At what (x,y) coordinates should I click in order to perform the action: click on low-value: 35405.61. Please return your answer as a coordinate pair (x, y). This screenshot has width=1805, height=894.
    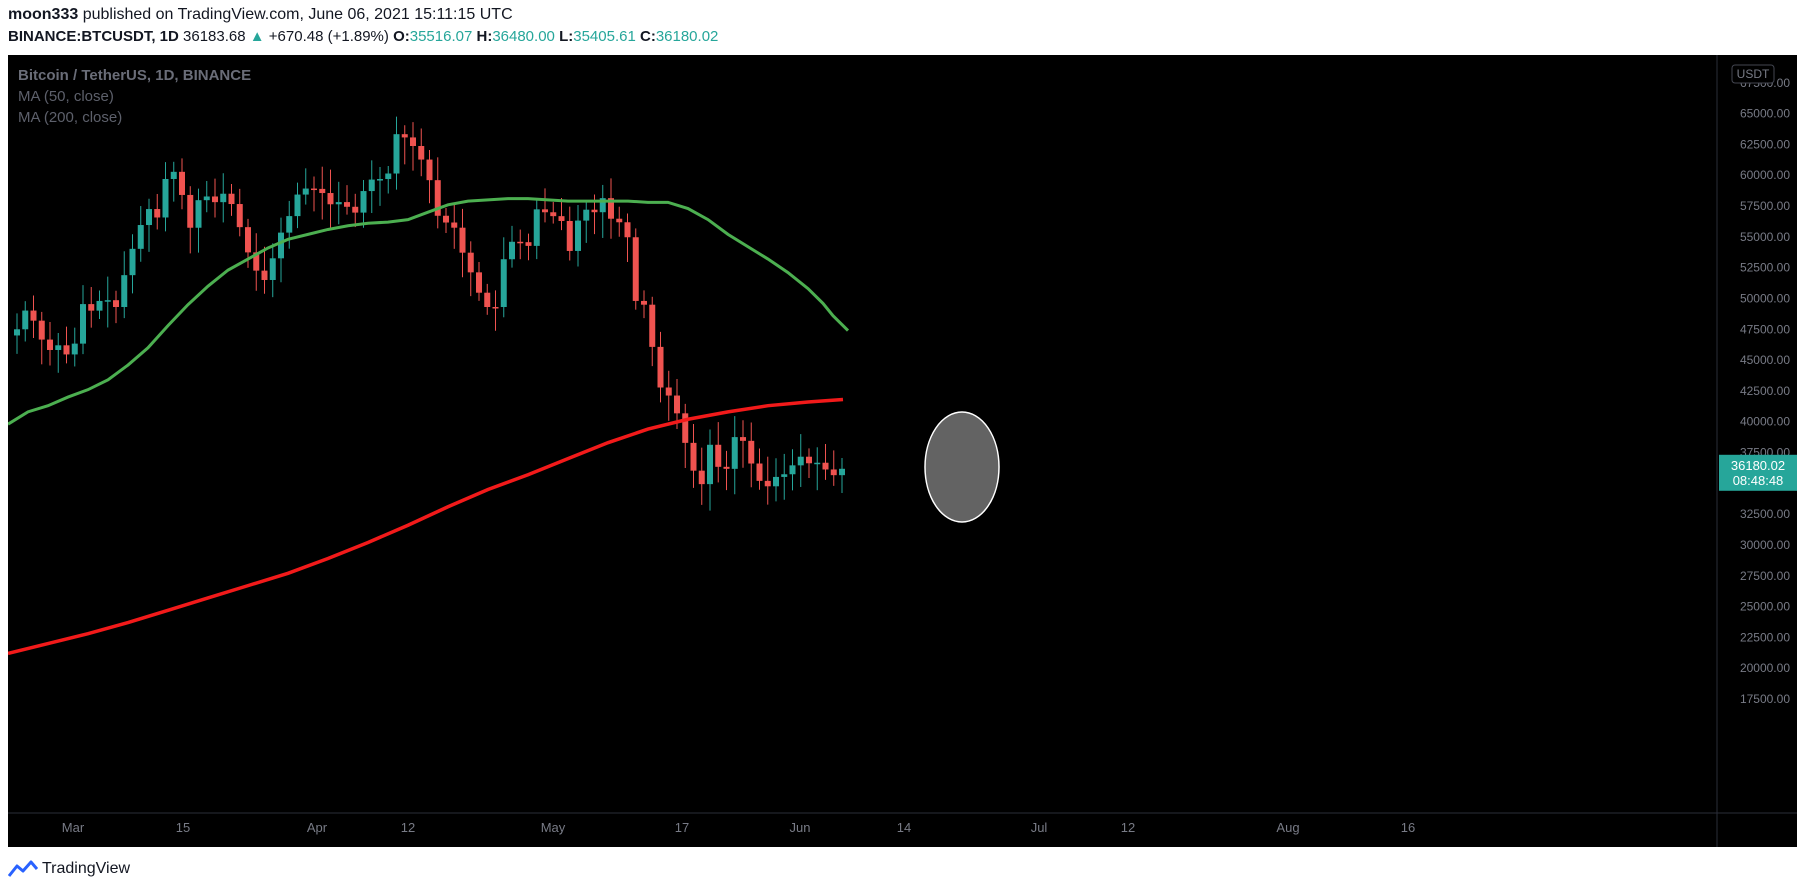
    Looking at the image, I should click on (604, 36).